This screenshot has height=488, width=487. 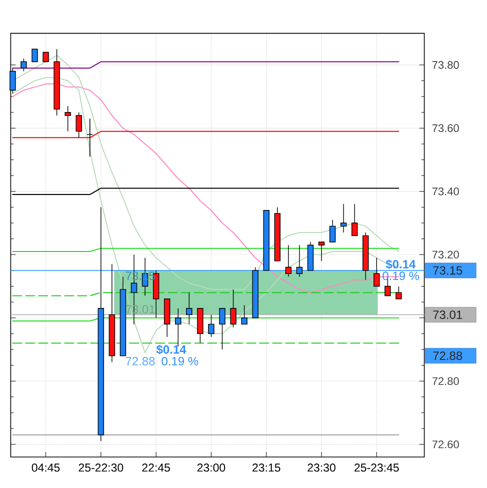 What do you see at coordinates (445, 444) in the screenshot?
I see `y-tick-label: 72.60` at bounding box center [445, 444].